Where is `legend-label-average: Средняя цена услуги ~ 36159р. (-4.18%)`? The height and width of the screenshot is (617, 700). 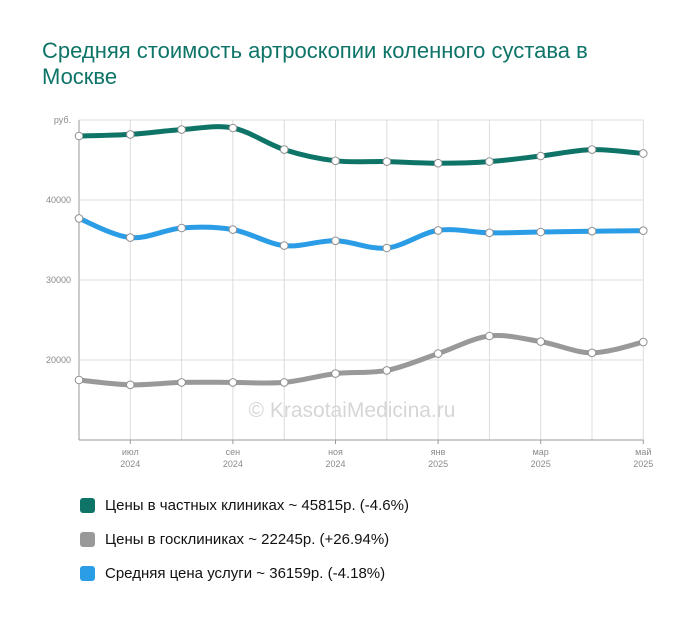
legend-label-average: Средняя цена услуги ~ 36159р. (-4.18%) is located at coordinates (245, 573).